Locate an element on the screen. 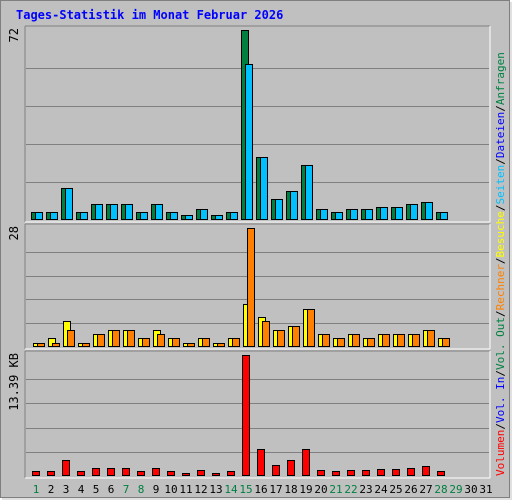 This screenshot has height=500, width=512. scale-label: 13.39 KB is located at coordinates (14, 382).